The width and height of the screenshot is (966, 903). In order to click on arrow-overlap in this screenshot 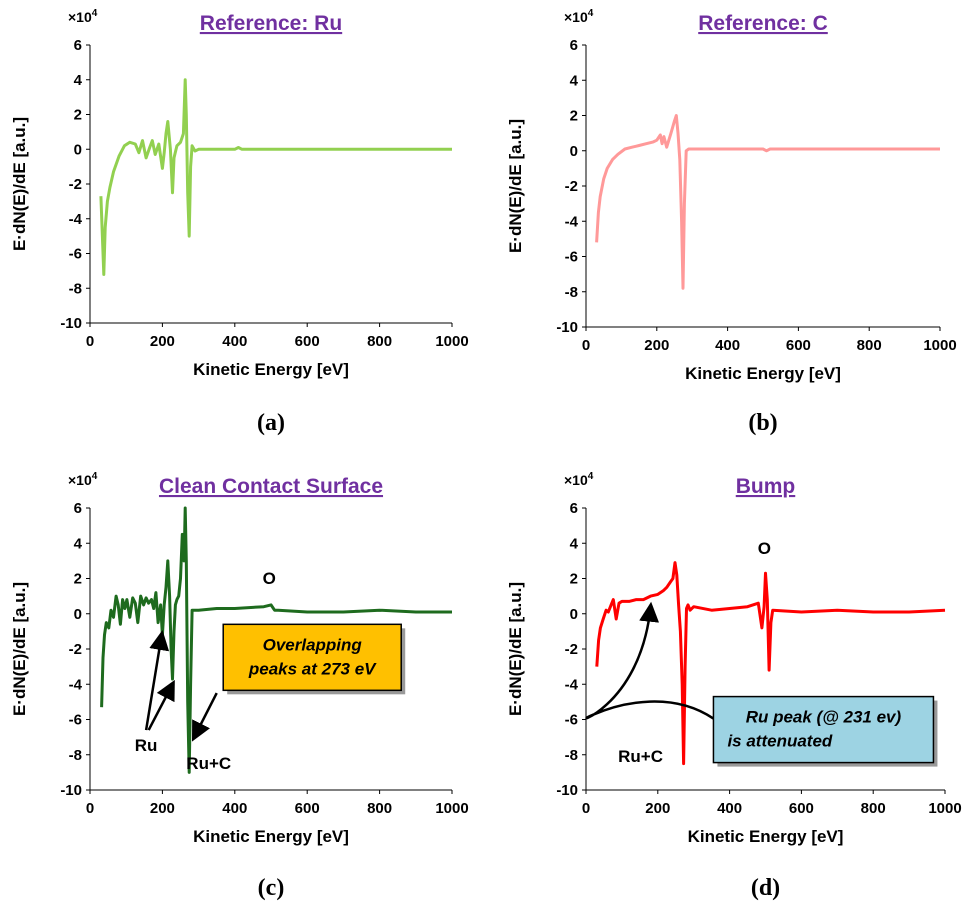, I will do `click(204, 717)`.